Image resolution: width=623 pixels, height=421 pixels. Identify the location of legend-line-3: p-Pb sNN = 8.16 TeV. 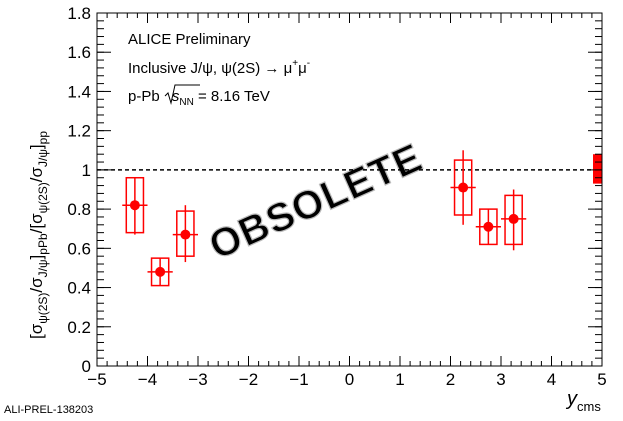
(199, 98).